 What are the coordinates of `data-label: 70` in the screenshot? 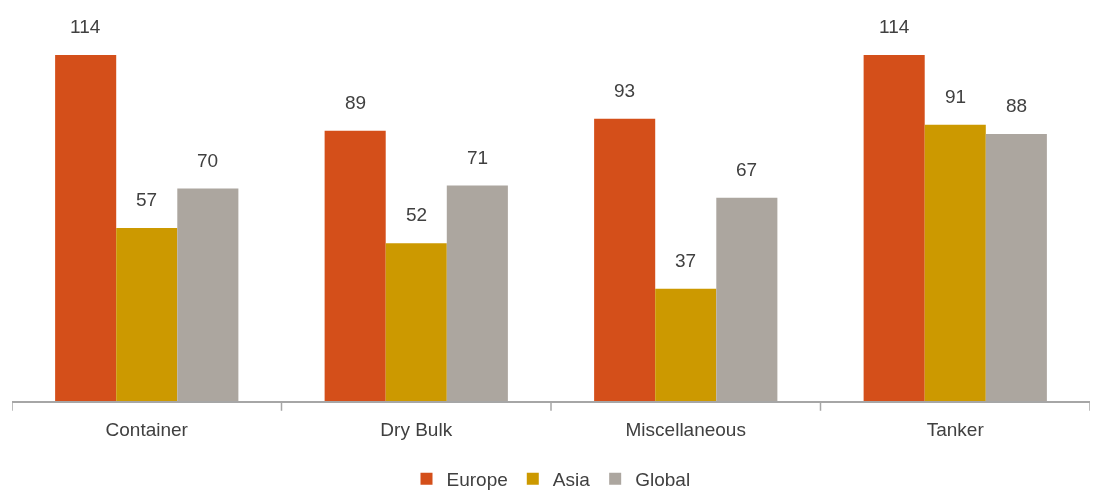 It's located at (208, 160).